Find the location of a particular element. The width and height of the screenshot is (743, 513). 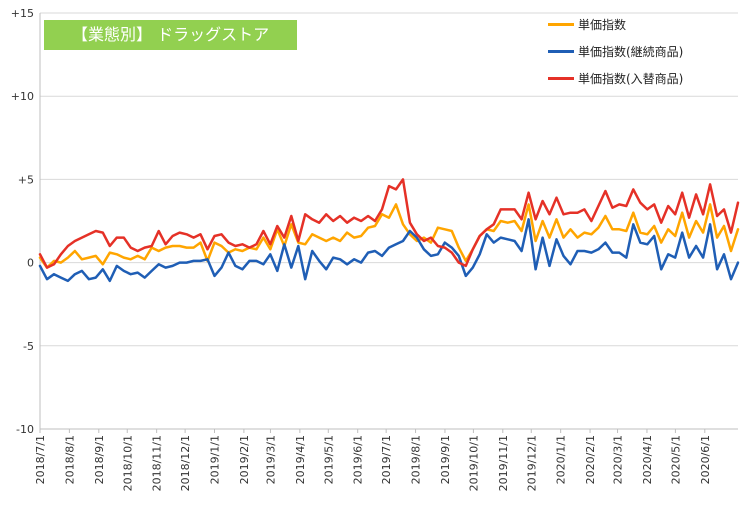

x-tick-label-18: 2020/1/1 is located at coordinates (561, 459).